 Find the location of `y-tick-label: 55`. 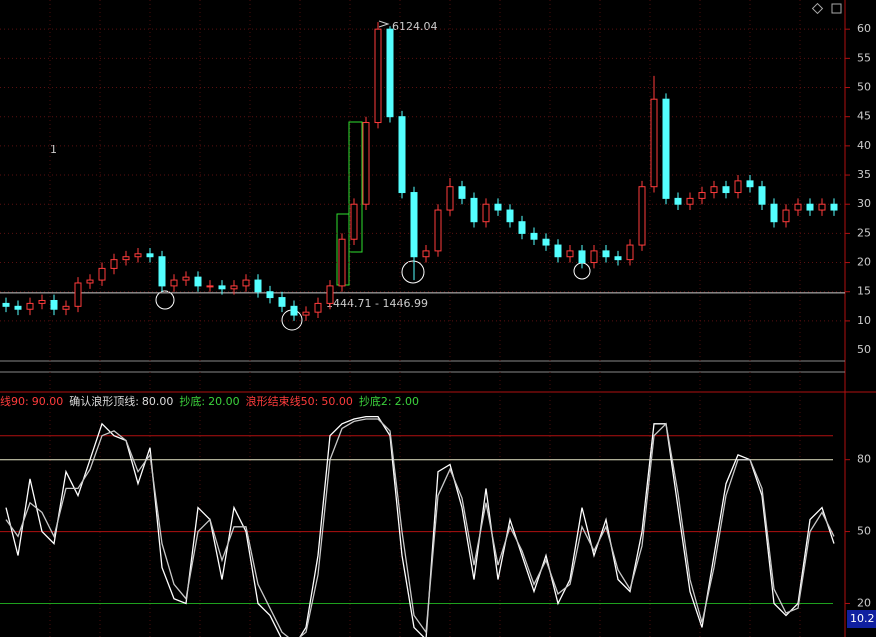

y-tick-label: 55 is located at coordinates (864, 57).